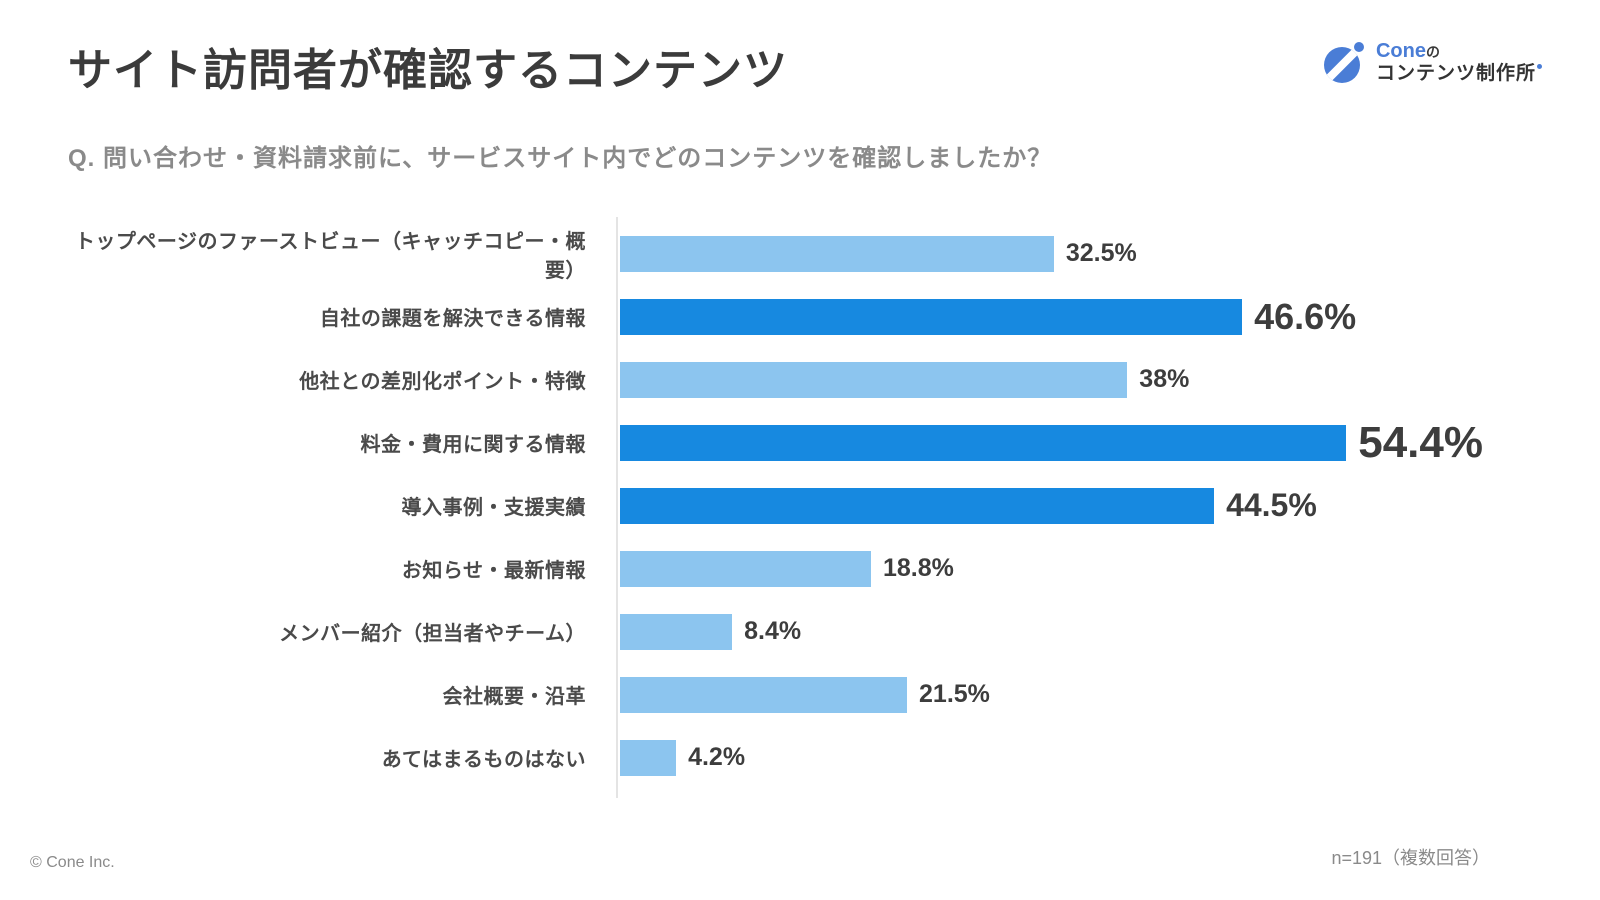 The width and height of the screenshot is (1600, 900). Describe the element at coordinates (1305, 316) in the screenshot. I see `value-label: 46.6%` at that location.